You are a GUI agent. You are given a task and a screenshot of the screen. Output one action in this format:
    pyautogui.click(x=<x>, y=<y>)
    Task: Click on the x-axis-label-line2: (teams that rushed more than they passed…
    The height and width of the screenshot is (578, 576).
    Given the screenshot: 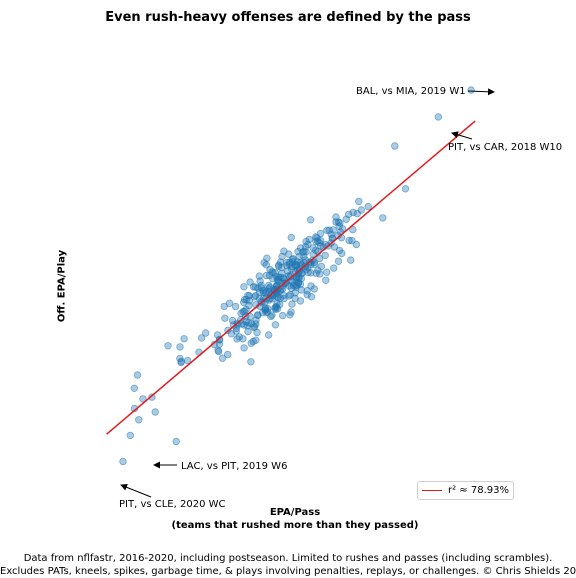 What is the action you would take?
    pyautogui.click(x=295, y=525)
    